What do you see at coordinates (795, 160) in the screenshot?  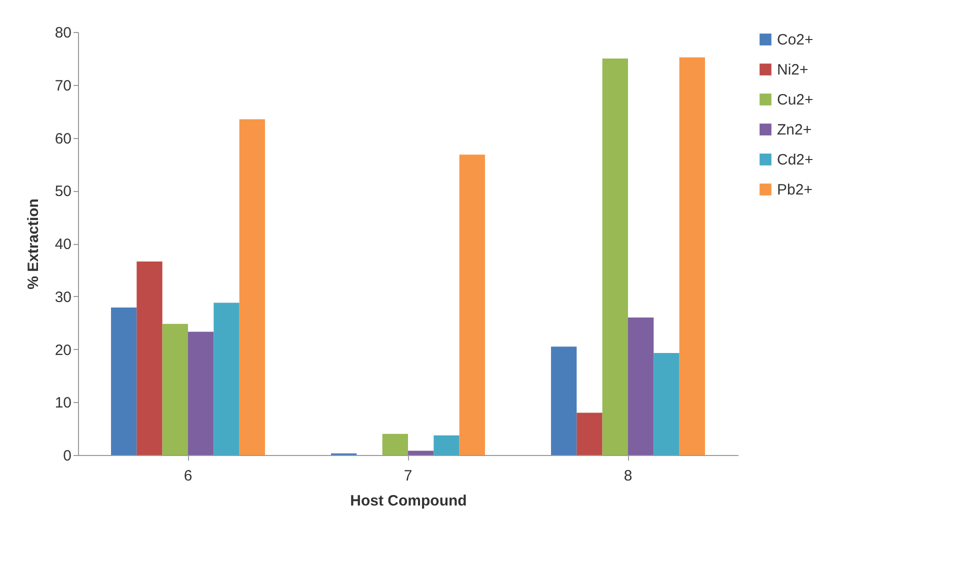 I see `legend-label: Cd2+` at bounding box center [795, 160].